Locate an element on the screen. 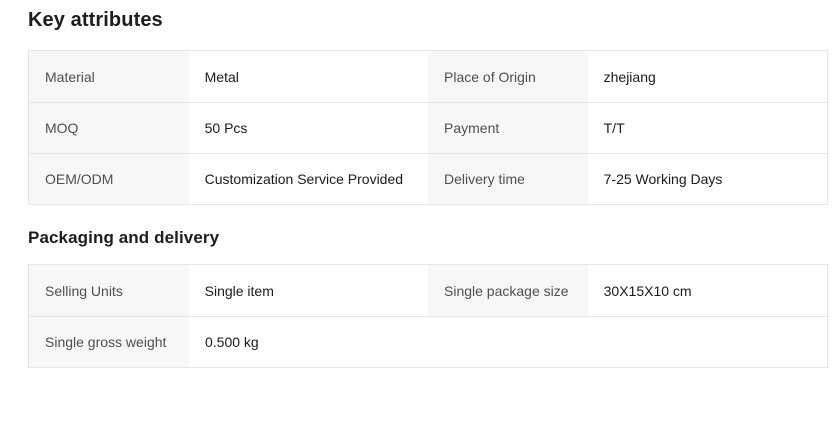  attribute-label-single-package-size: Single package size is located at coordinates (508, 290).